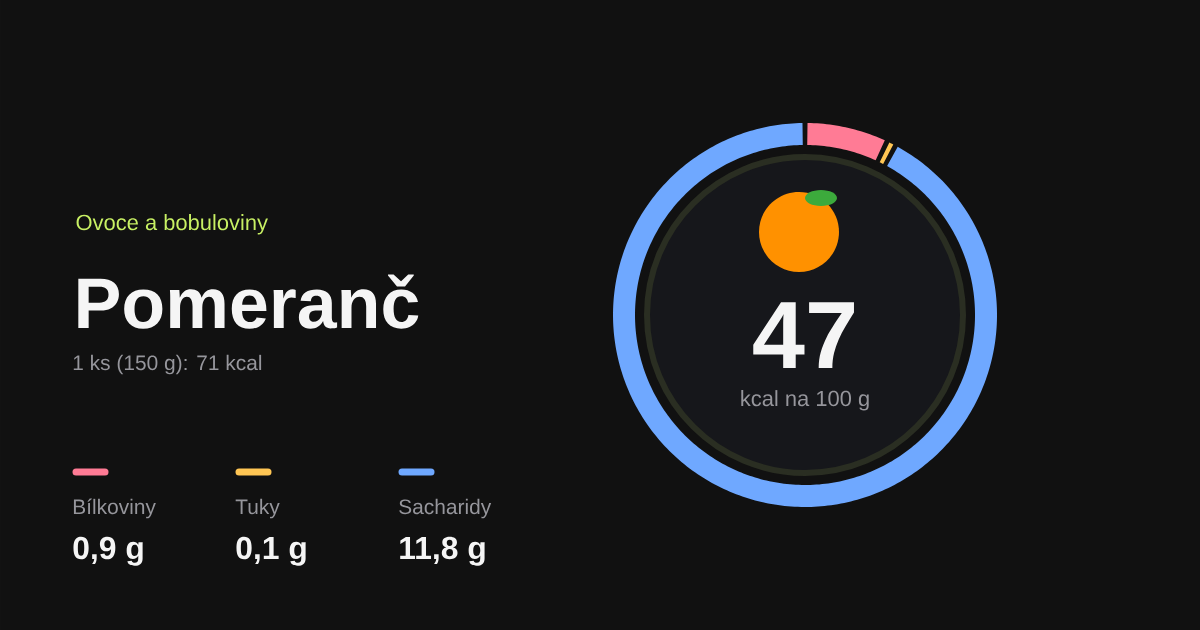 The height and width of the screenshot is (630, 1200). What do you see at coordinates (803, 335) in the screenshot?
I see `text: 47` at bounding box center [803, 335].